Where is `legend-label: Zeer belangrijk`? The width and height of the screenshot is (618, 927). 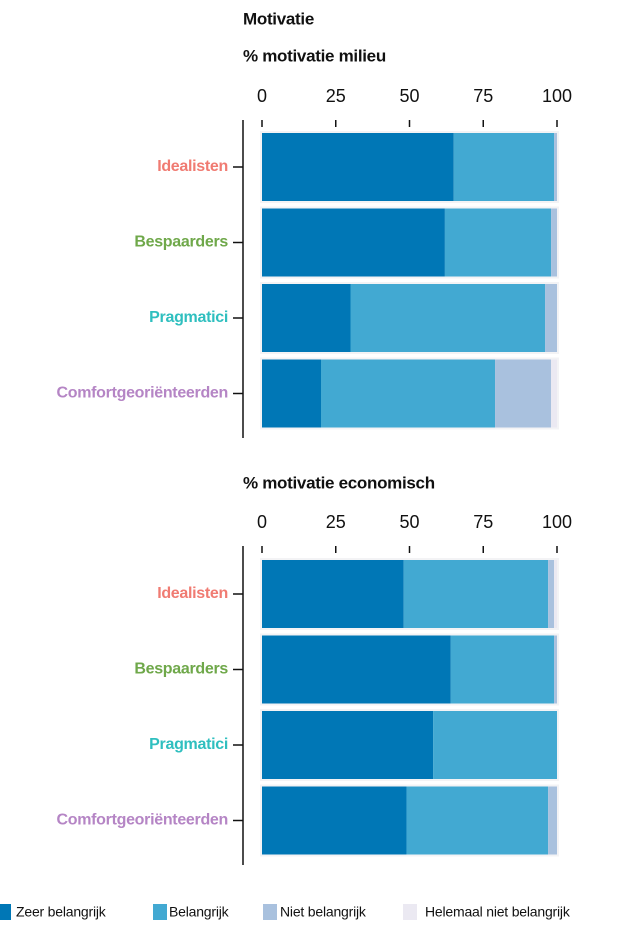
legend-label: Zeer belangrijk is located at coordinates (61, 912).